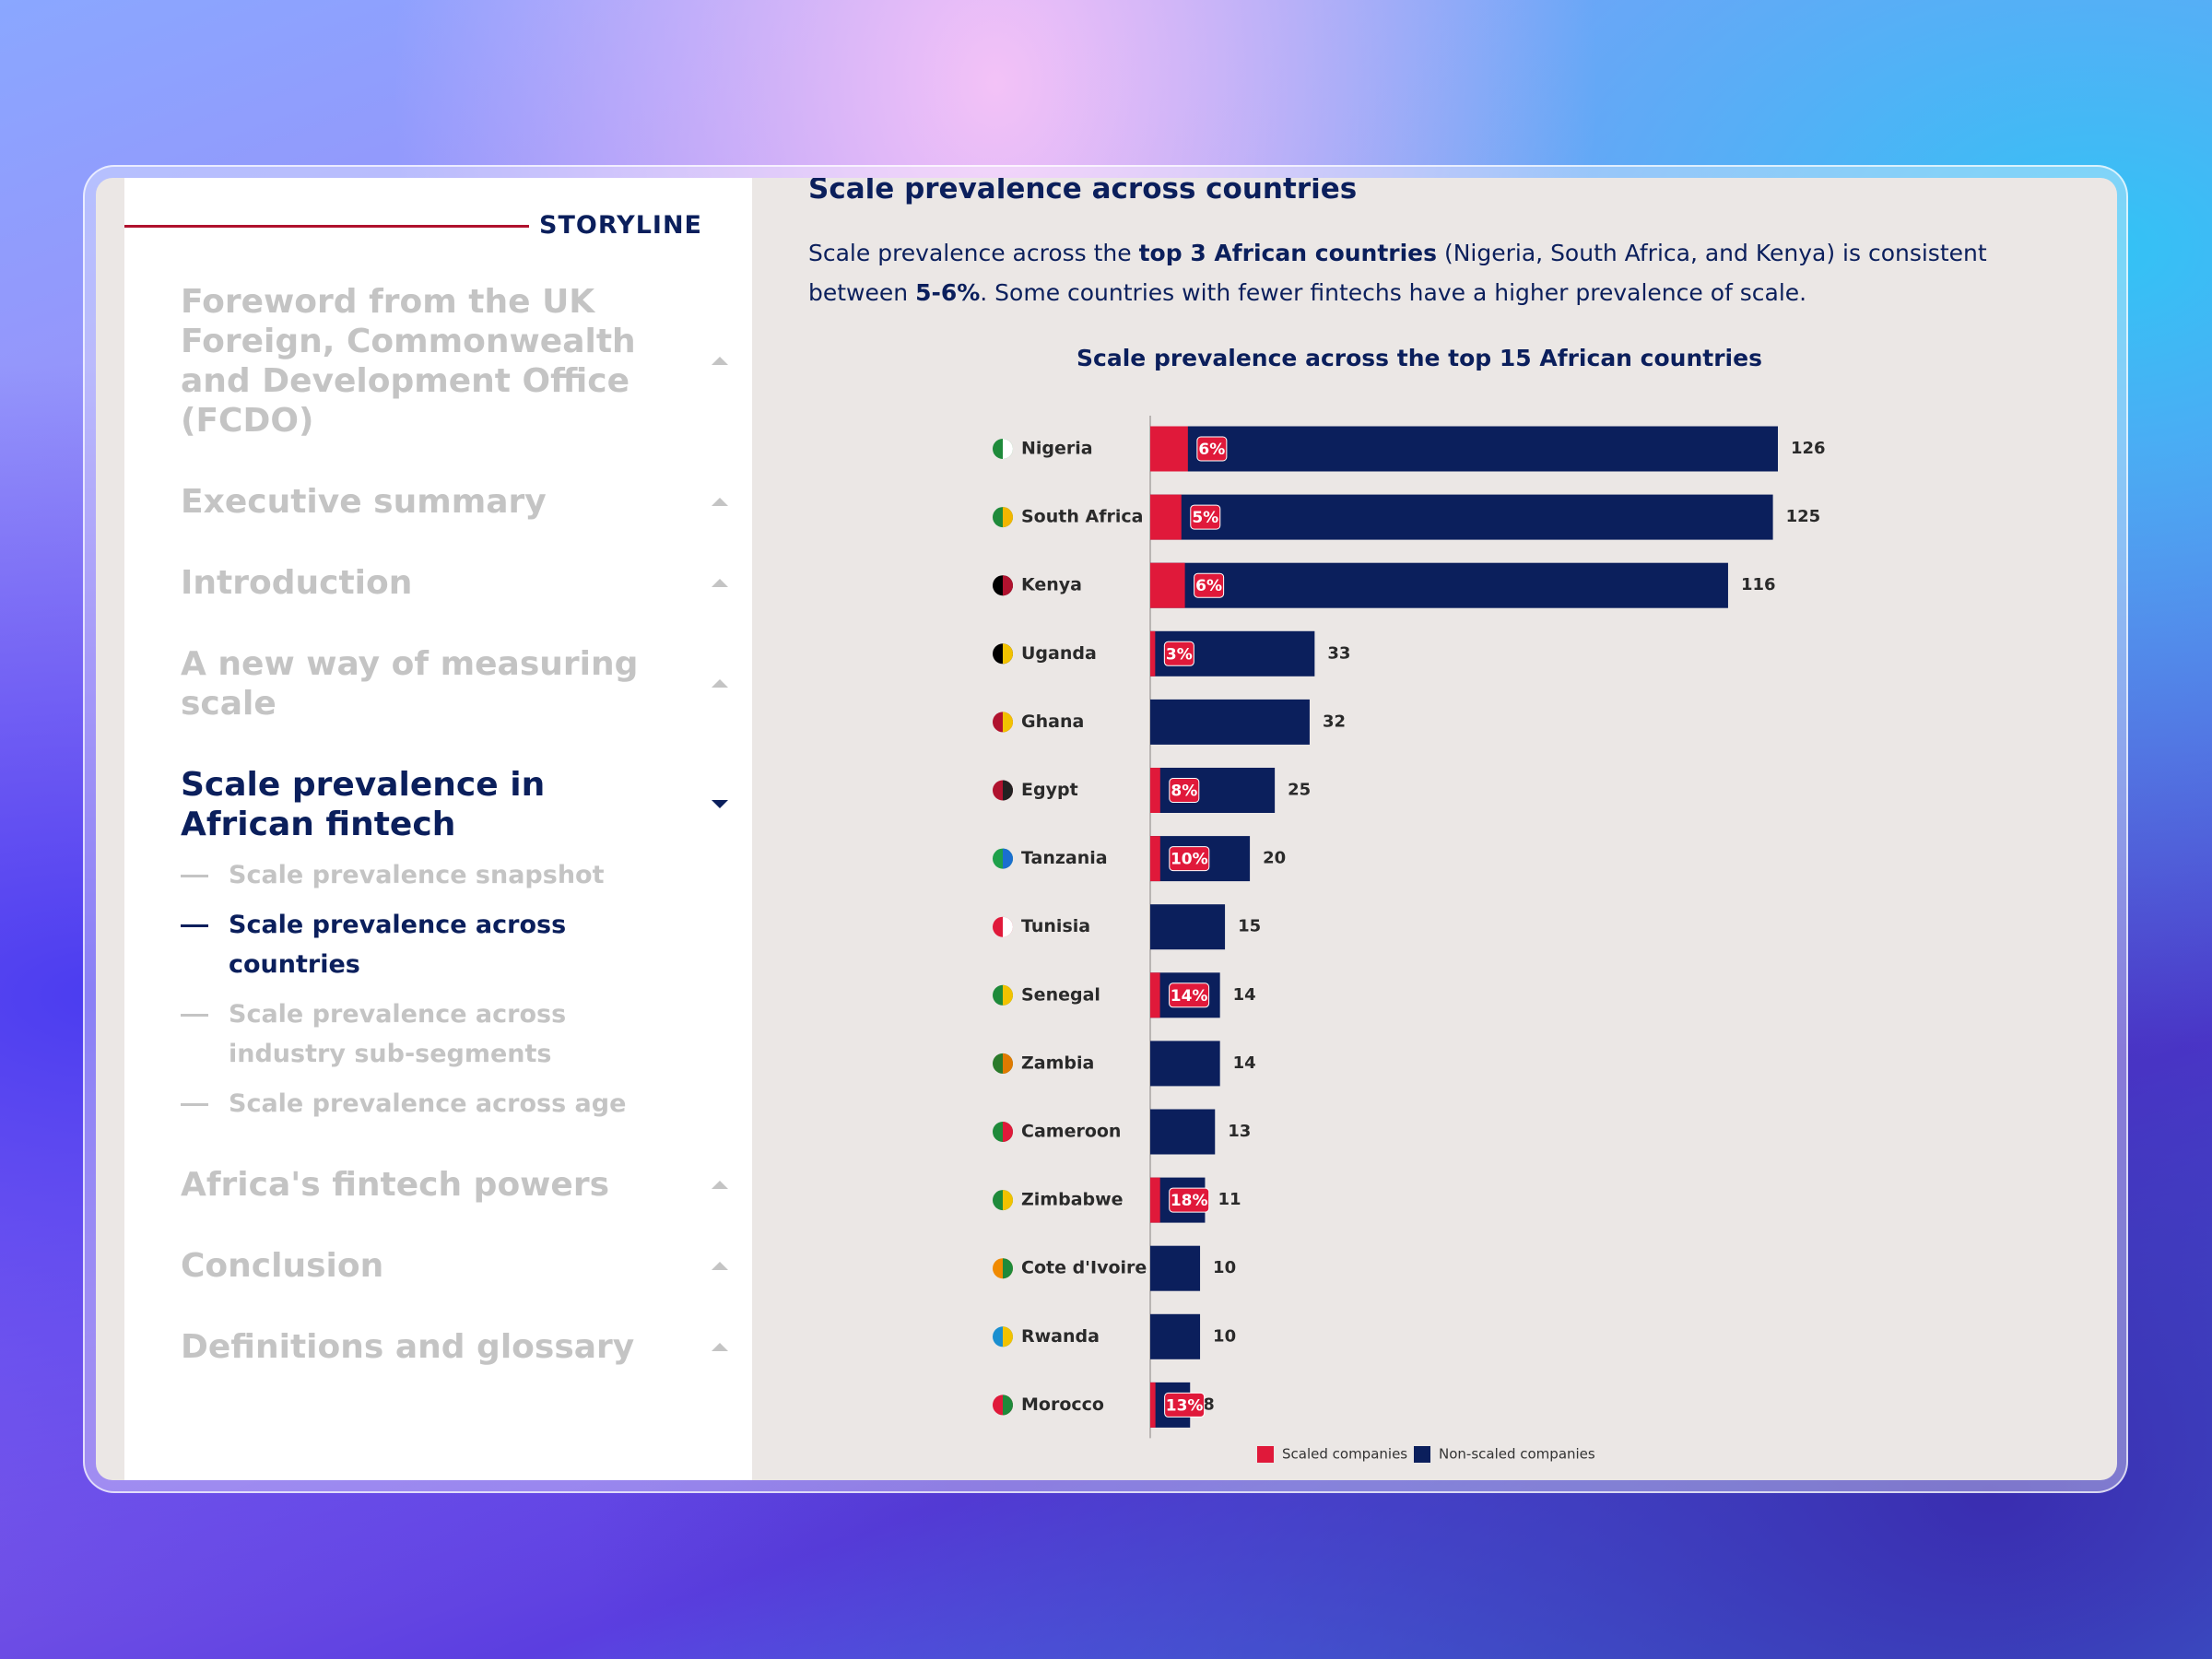 This screenshot has width=2212, height=1659. Describe the element at coordinates (1179, 654) in the screenshot. I see `share-label: 3%` at that location.